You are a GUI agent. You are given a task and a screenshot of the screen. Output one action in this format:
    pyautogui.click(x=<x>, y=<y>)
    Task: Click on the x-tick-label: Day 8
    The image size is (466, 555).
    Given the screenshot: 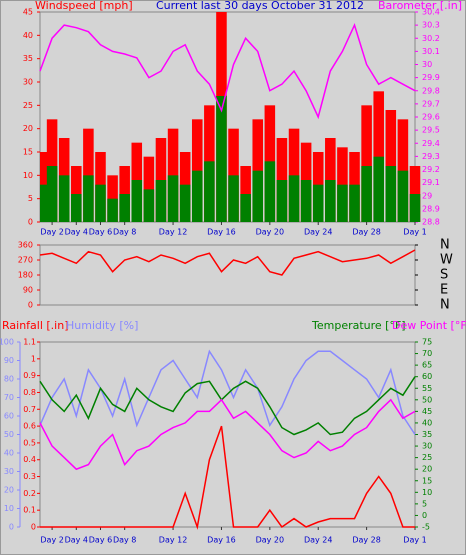 What is the action you would take?
    pyautogui.click(x=124, y=540)
    